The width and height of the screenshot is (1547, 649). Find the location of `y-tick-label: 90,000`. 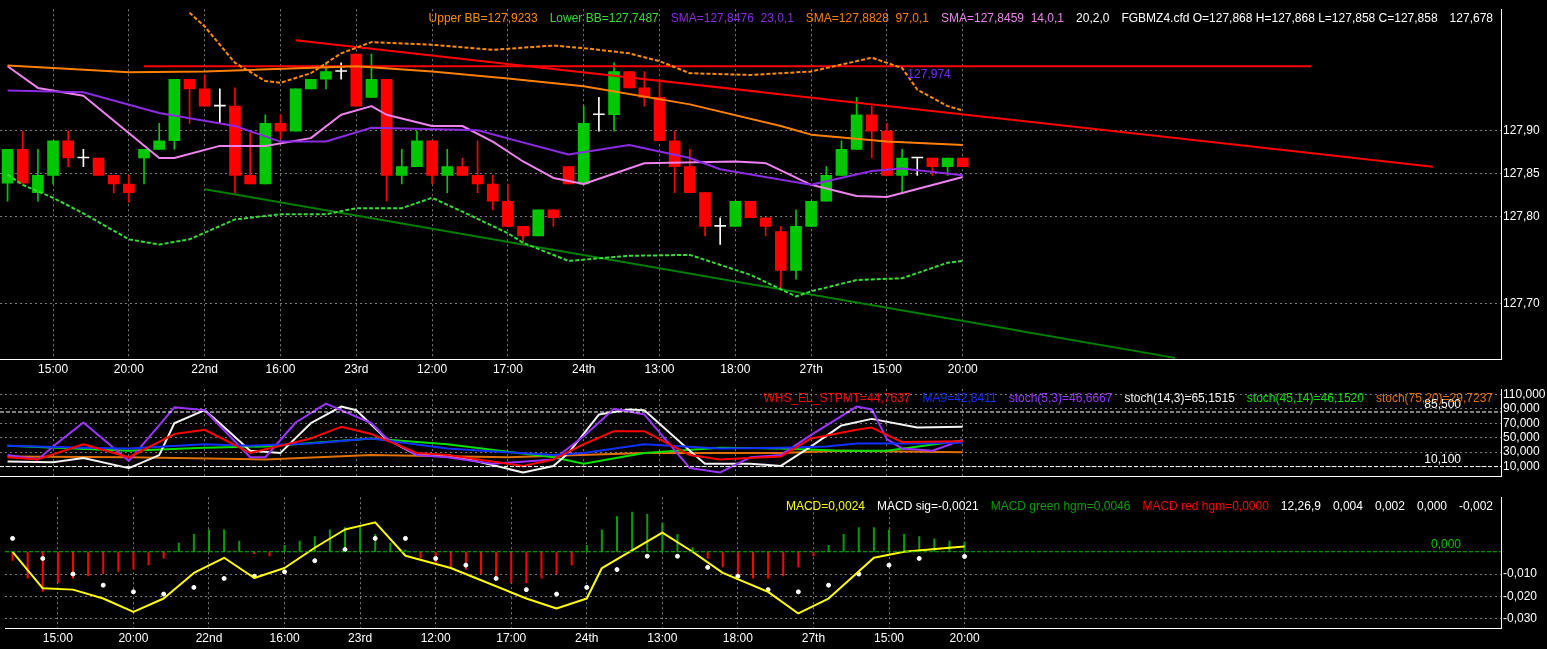

y-tick-label: 90,000 is located at coordinates (1522, 408).